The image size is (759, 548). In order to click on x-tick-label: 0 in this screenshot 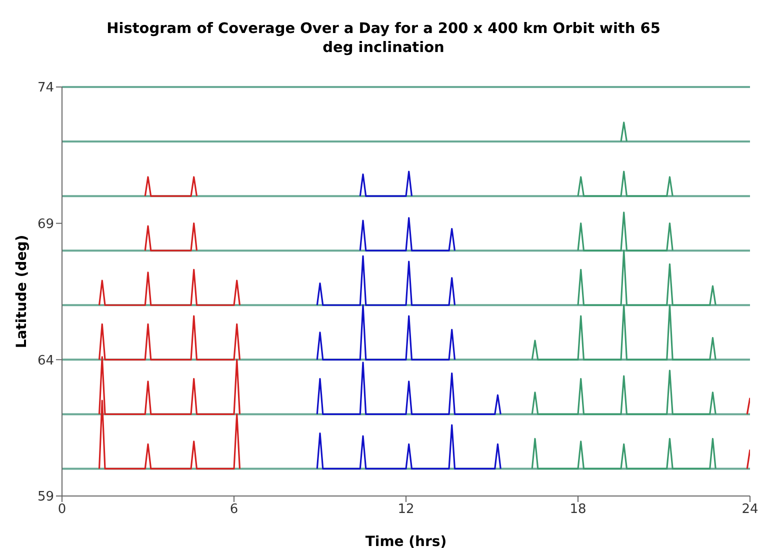, I will do `click(62, 510)`.